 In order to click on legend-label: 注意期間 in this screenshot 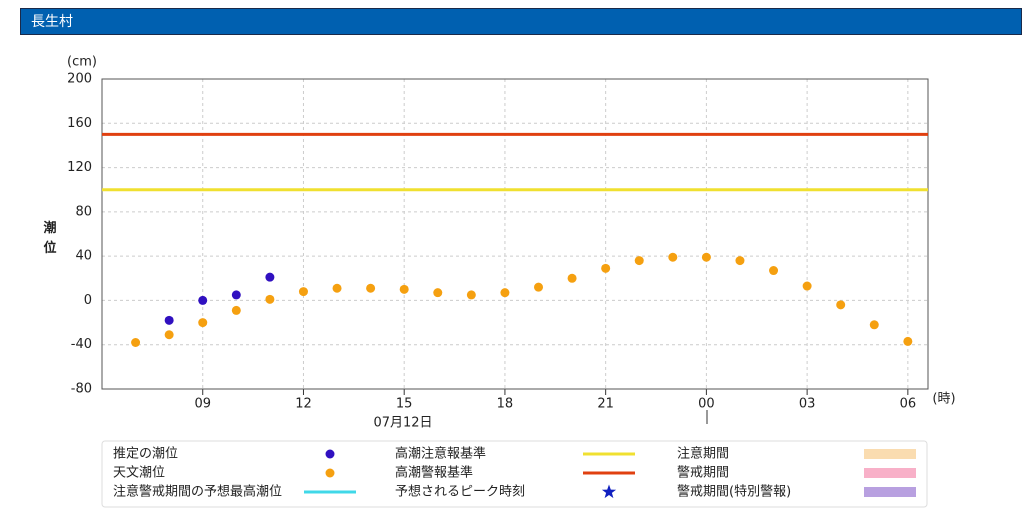, I will do `click(703, 454)`.